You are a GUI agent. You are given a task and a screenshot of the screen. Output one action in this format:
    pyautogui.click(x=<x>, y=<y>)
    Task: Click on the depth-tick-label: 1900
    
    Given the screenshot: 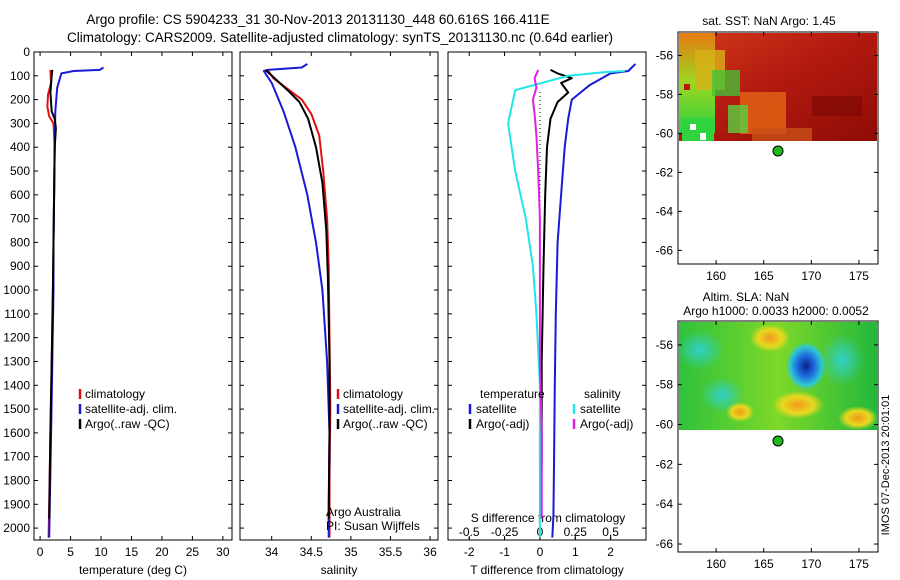 What is the action you would take?
    pyautogui.click(x=16, y=504)
    